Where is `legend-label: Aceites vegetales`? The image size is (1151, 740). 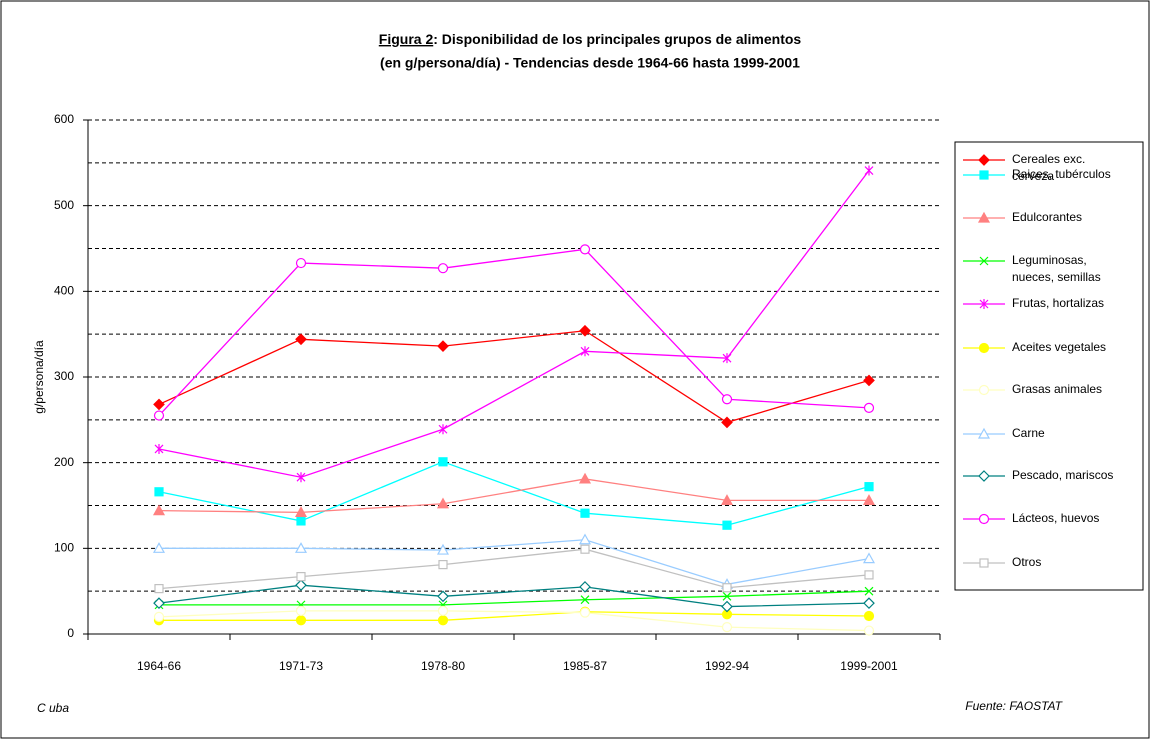
legend-label: Aceites vegetales is located at coordinates (1059, 347).